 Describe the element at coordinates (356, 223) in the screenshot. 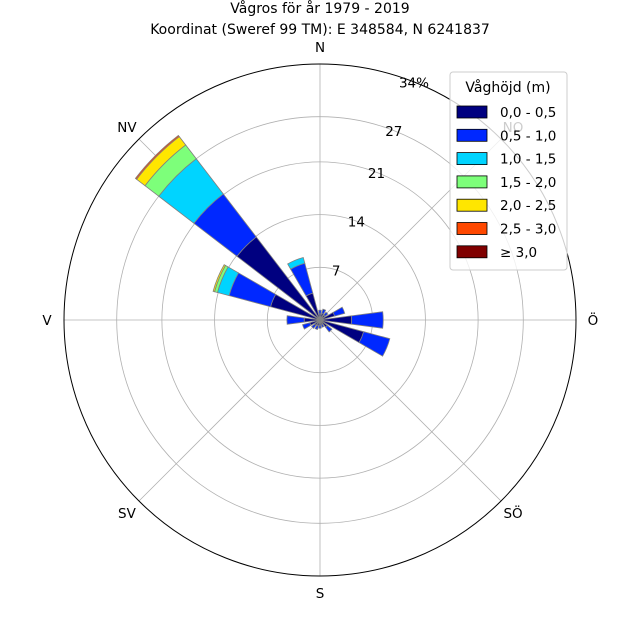

I see `radial-tick-label: 14` at that location.